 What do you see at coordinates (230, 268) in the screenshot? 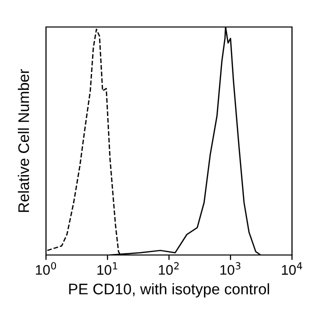
I see `x-tick-label: 10$^{3}$` at bounding box center [230, 268].